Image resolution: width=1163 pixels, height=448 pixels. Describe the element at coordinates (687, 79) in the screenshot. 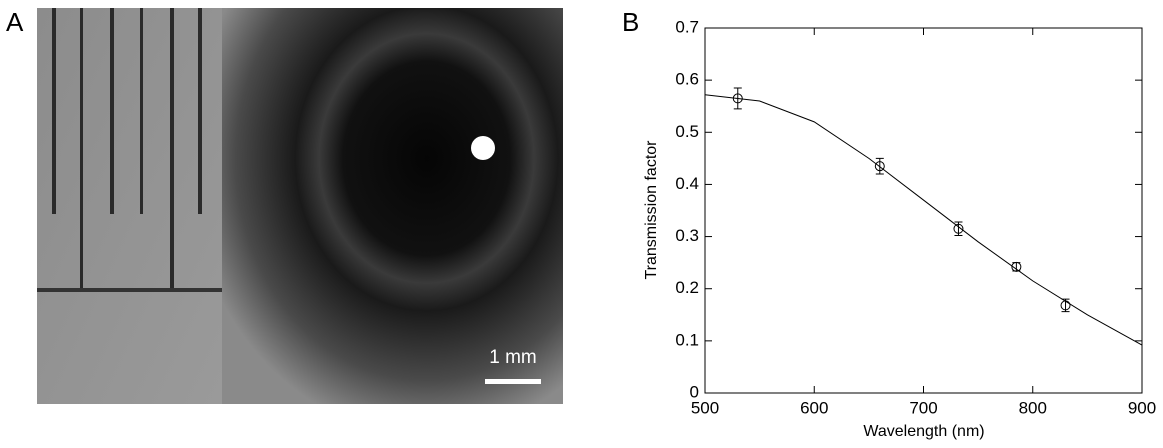

I see `y-tick-label: 0.6` at that location.